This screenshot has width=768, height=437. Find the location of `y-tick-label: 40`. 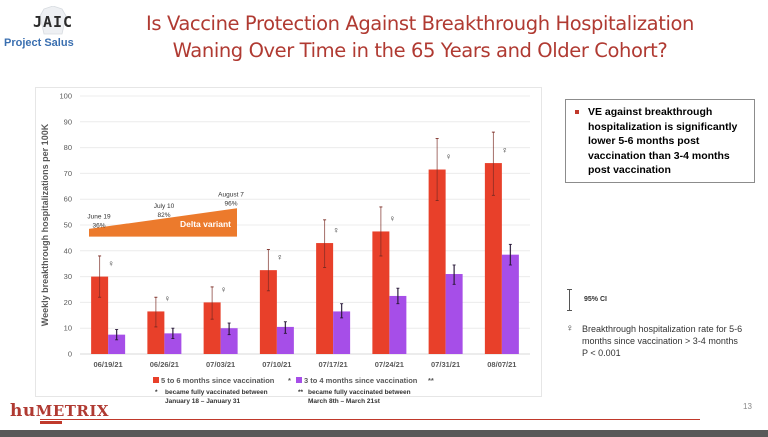

y-tick-label: 40 is located at coordinates (68, 250).